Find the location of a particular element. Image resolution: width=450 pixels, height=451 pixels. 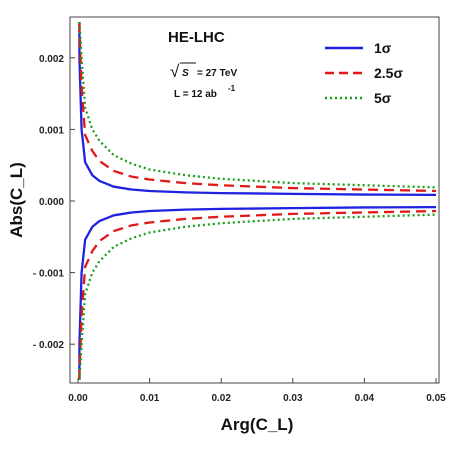

y-tick-label: 0.002 is located at coordinates (51, 59).